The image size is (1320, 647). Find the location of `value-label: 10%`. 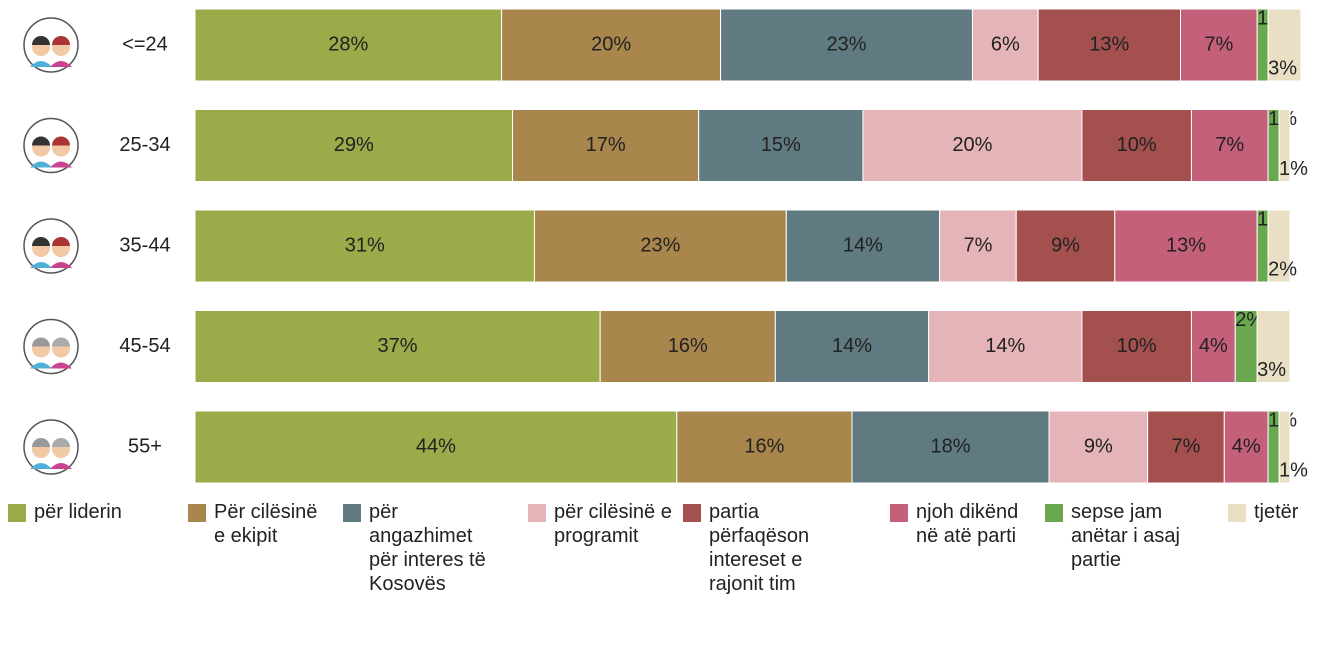

value-label: 10% is located at coordinates (1137, 145).